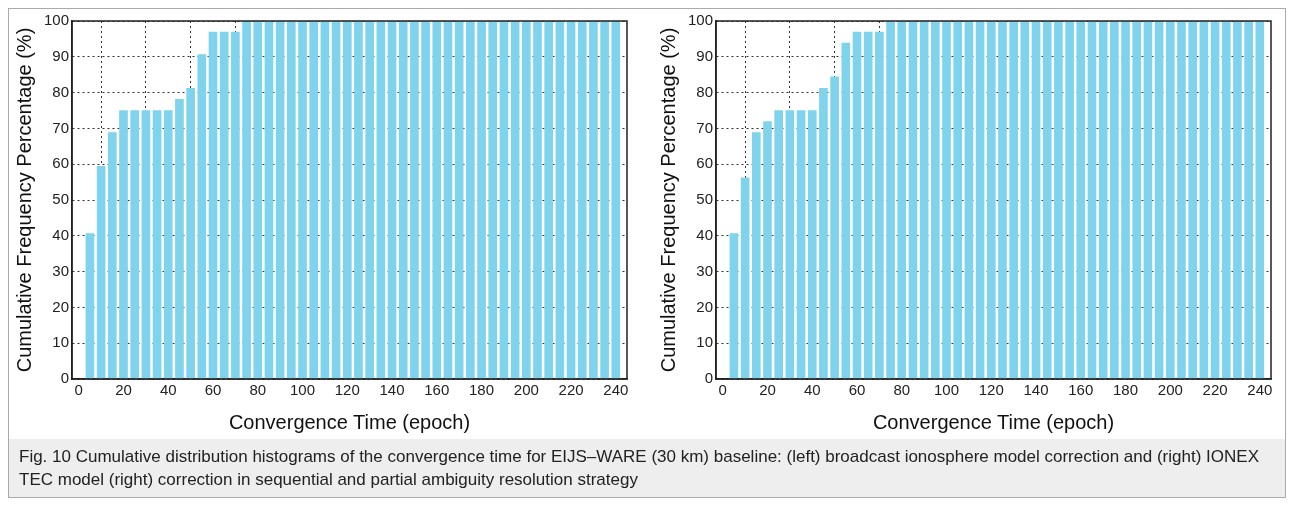 The image size is (1295, 530). What do you see at coordinates (1126, 390) in the screenshot?
I see `x-tick-label: 180` at bounding box center [1126, 390].